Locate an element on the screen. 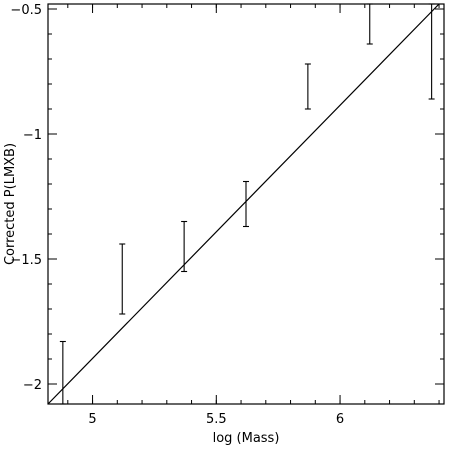 This screenshot has width=456, height=450. x-tick-labels: 5 5.5 6 is located at coordinates (216, 419).